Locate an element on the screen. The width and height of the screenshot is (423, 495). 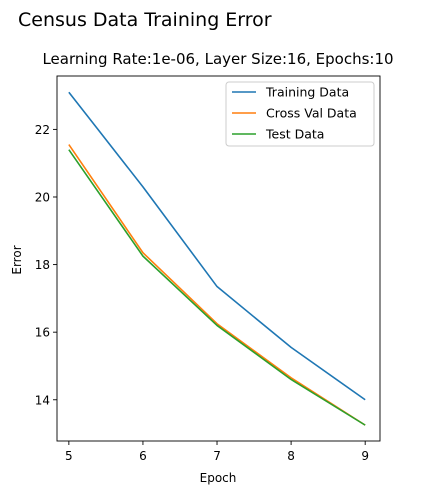
chart-suptitle: Census Data Training Error is located at coordinates (145, 20).